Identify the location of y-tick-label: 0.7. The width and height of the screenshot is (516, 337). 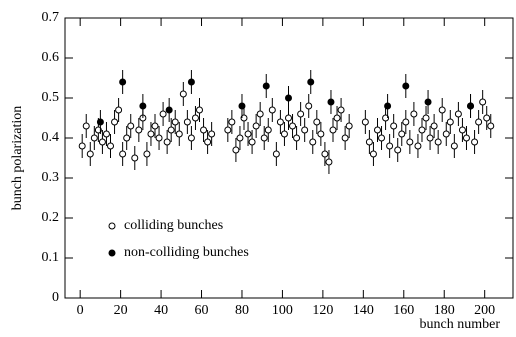
(51, 17).